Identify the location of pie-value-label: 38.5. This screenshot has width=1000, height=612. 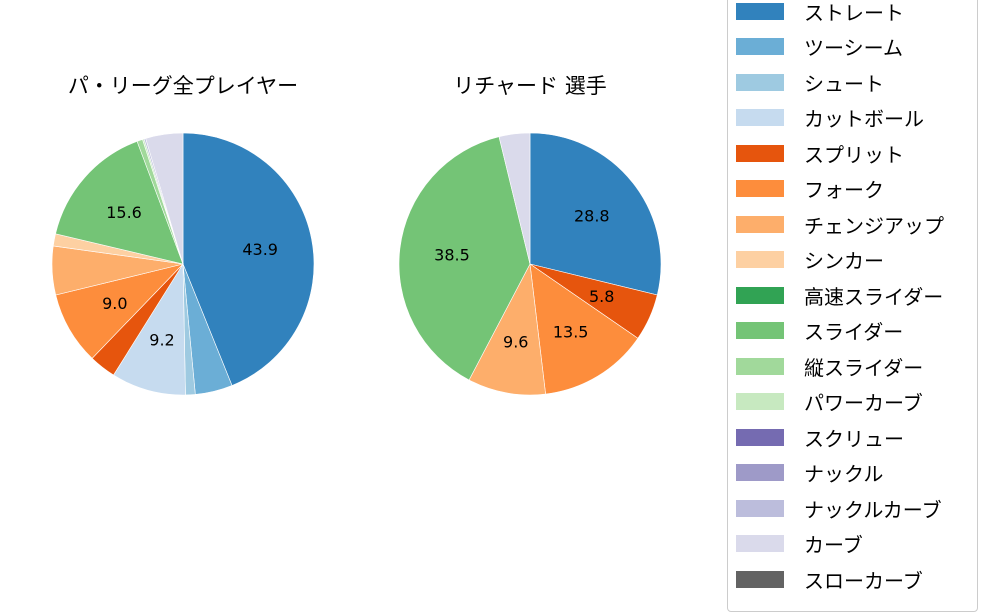
(452, 254).